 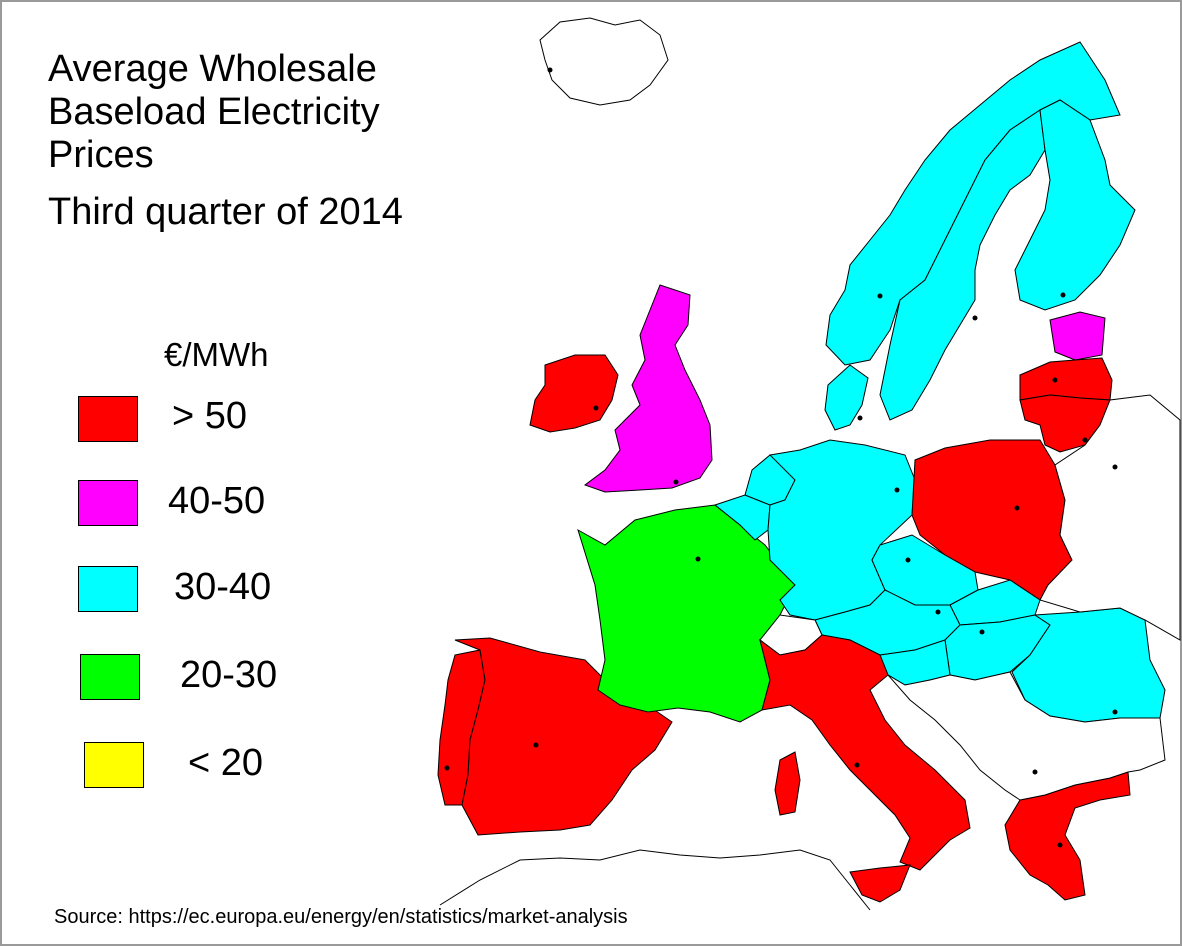 I want to click on legend-label-30-40: 30-40, so click(x=223, y=587).